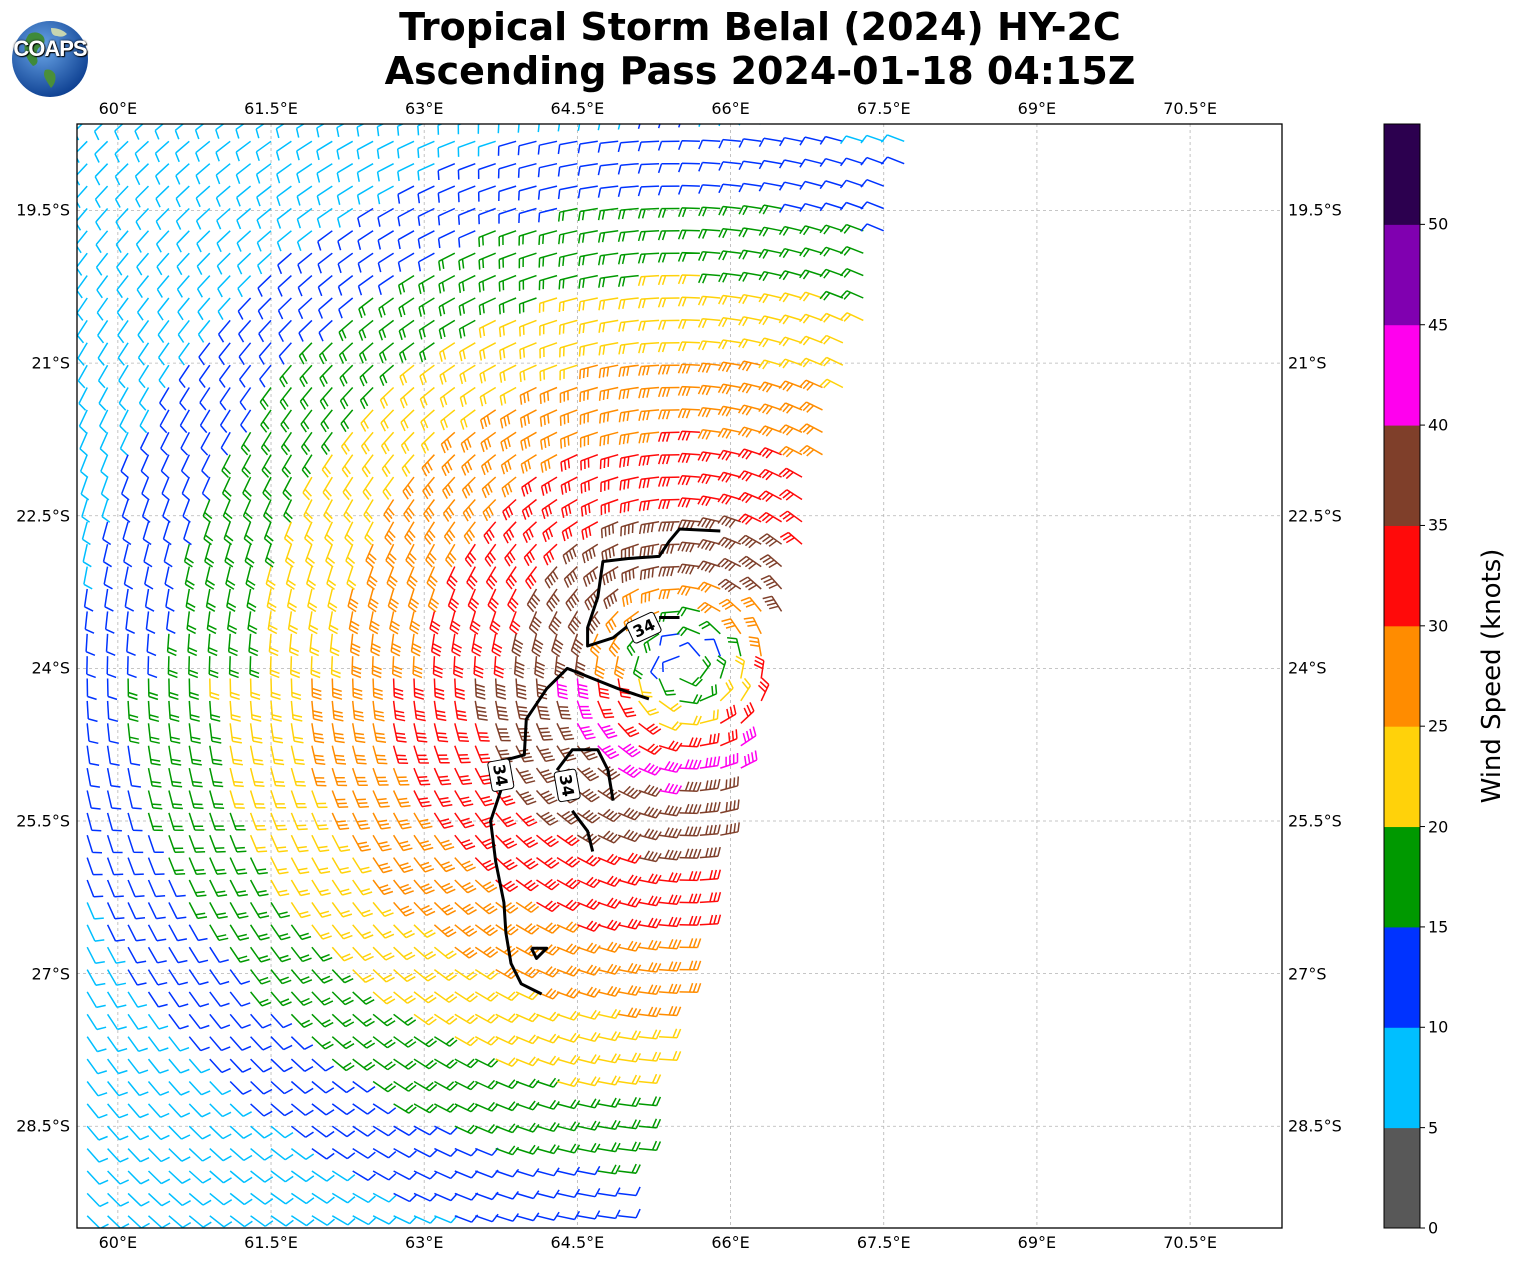 This screenshot has height=1264, width=1520. Describe the element at coordinates (539, 953) in the screenshot. I see `contour-34kt` at that location.